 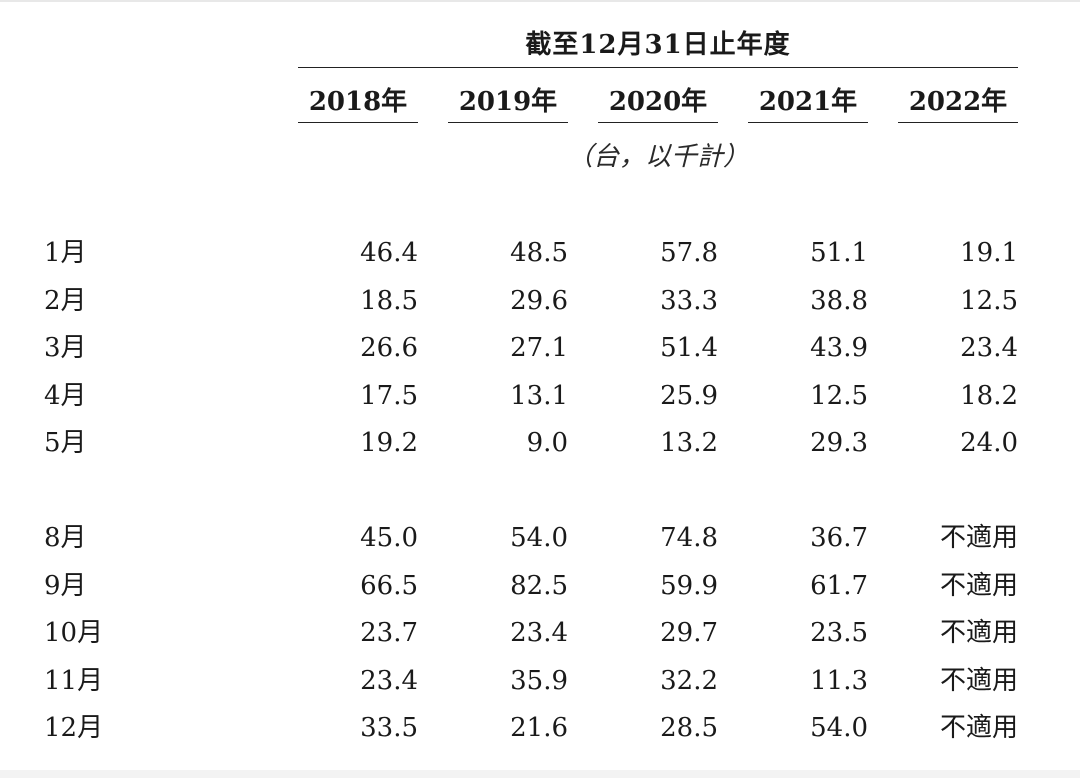 I want to click on value-cell: 38.8, so click(x=839, y=301).